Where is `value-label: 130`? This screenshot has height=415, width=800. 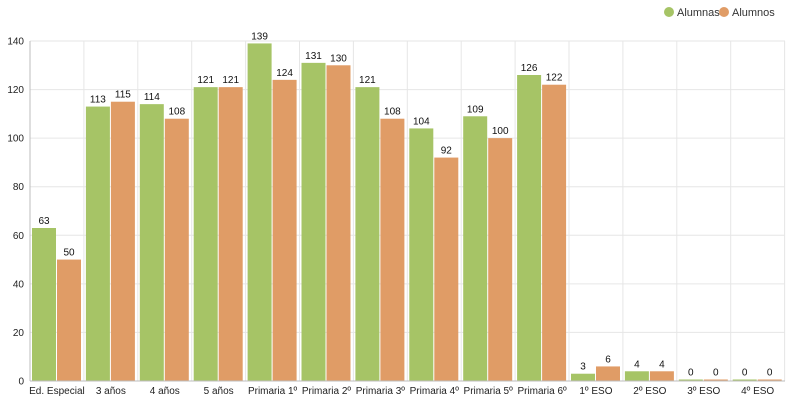 value-label: 130 is located at coordinates (338, 58).